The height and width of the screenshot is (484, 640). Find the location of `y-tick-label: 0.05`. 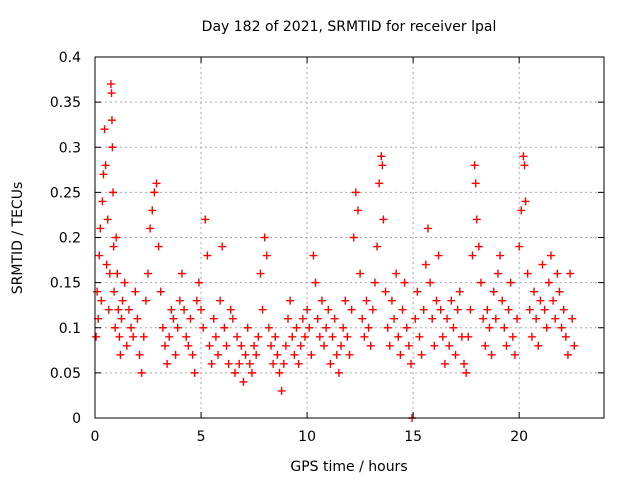

y-tick-label: 0.05 is located at coordinates (65, 374).